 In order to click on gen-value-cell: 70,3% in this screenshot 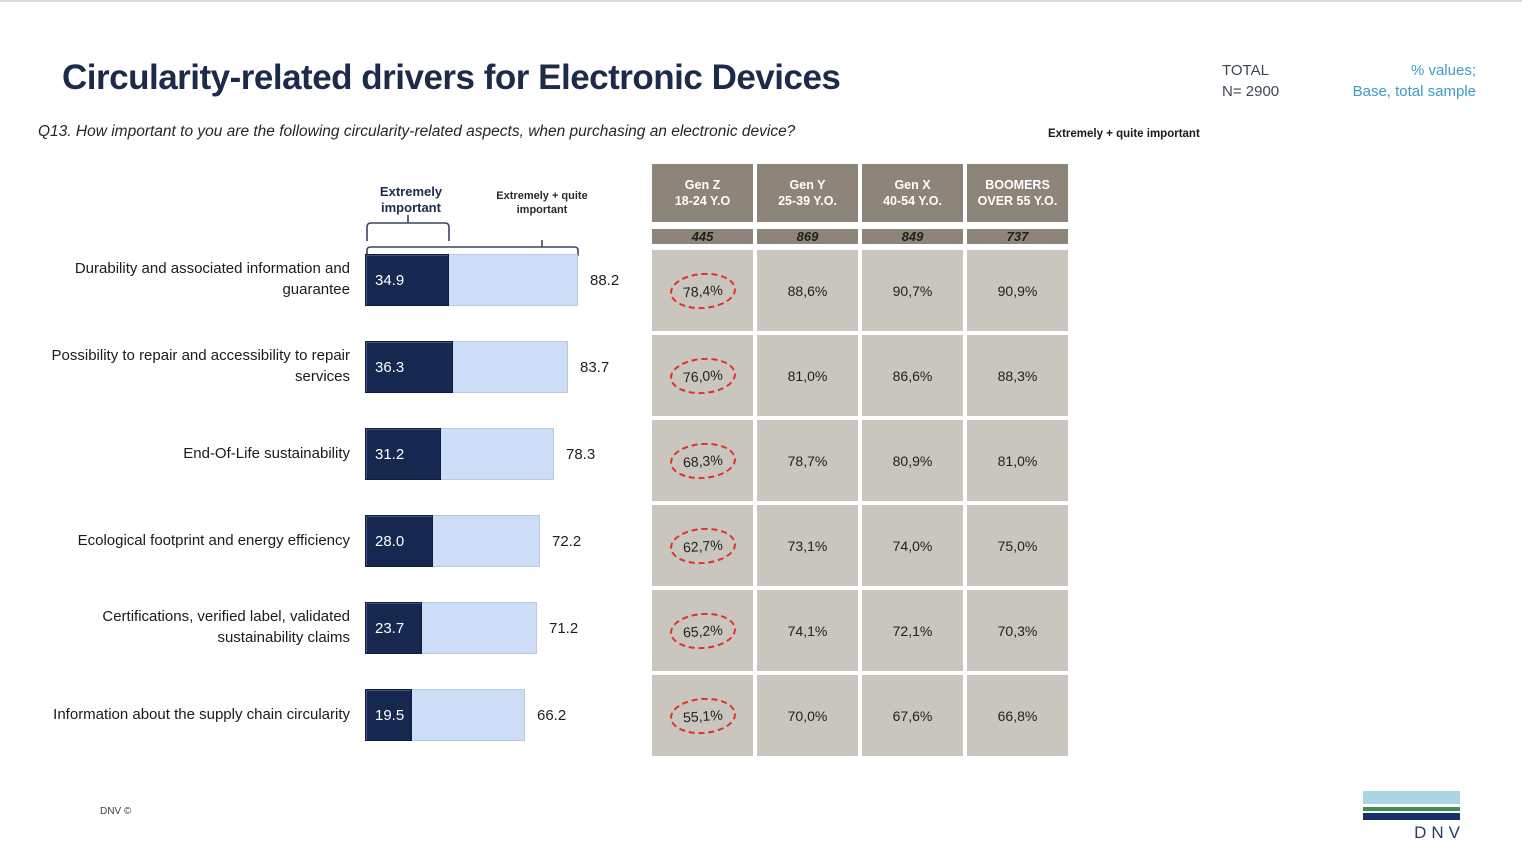, I will do `click(1017, 630)`.